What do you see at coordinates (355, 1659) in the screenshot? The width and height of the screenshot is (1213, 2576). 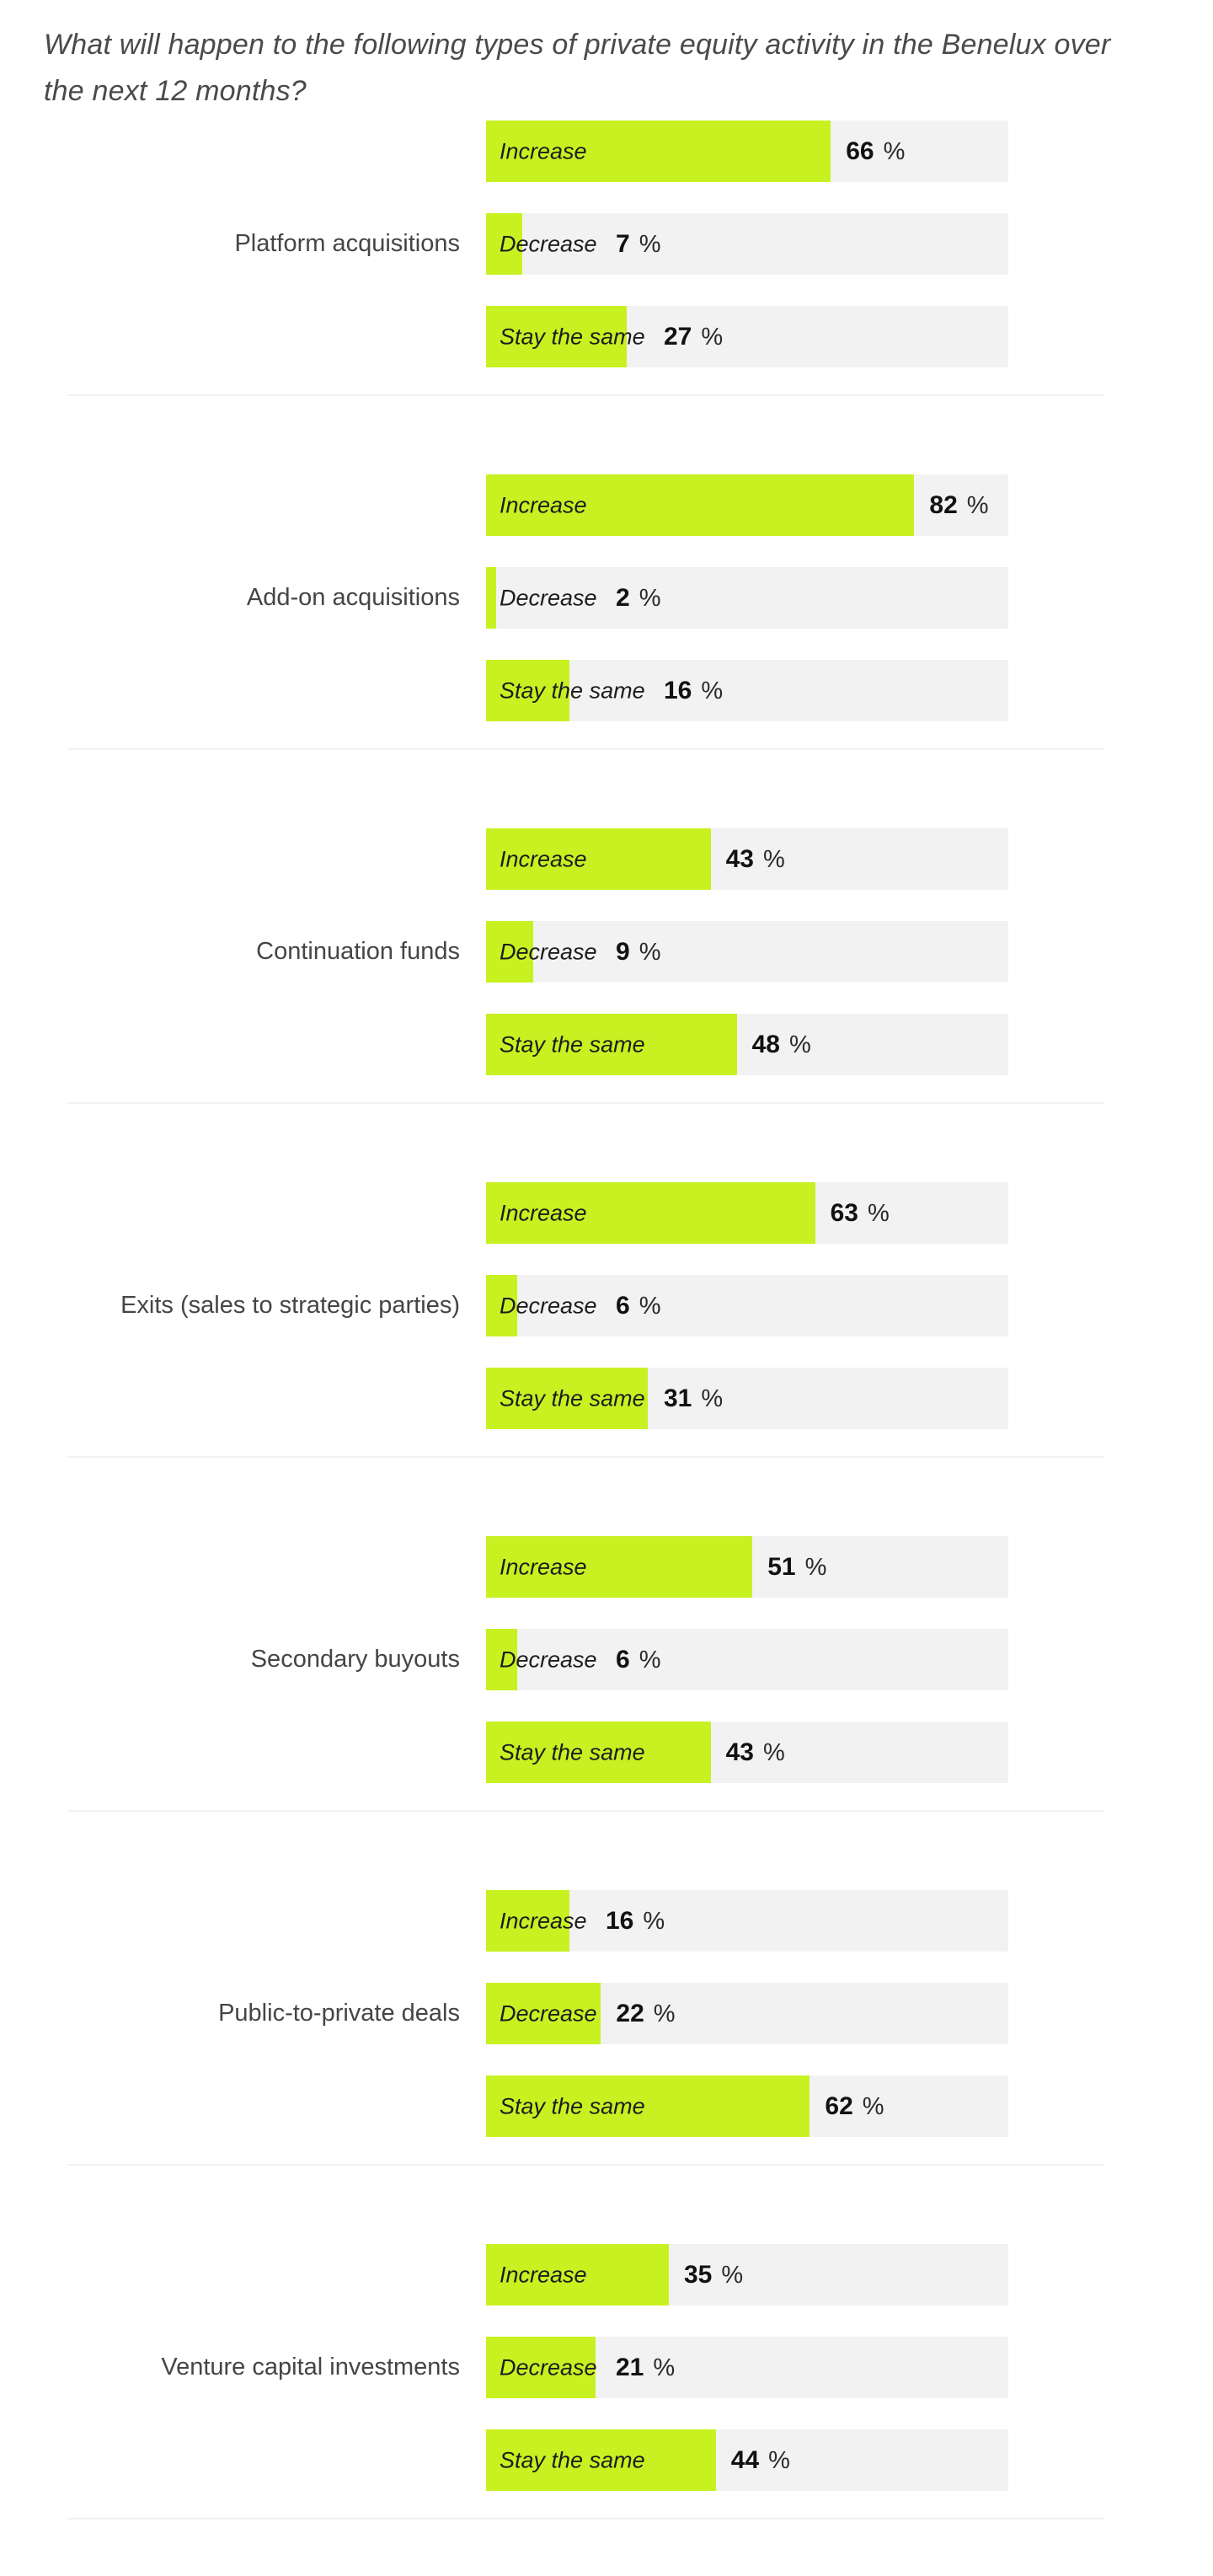 I see `category-label: Secondary buyouts` at bounding box center [355, 1659].